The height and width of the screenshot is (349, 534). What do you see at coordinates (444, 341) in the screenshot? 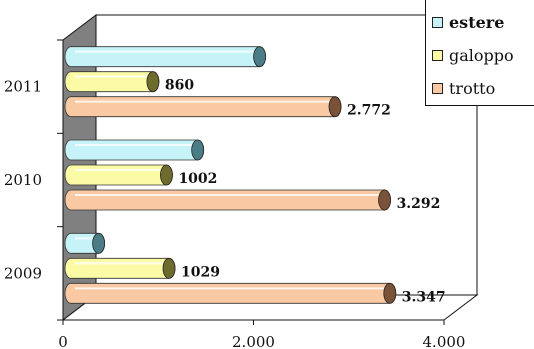
I see `x-tick-label: 4.000` at bounding box center [444, 341].